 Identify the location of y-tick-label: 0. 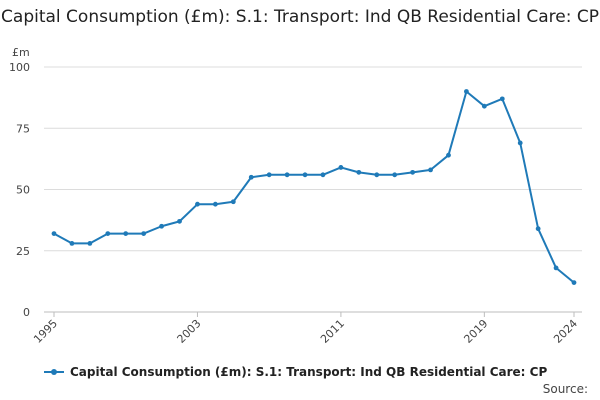
(26, 312).